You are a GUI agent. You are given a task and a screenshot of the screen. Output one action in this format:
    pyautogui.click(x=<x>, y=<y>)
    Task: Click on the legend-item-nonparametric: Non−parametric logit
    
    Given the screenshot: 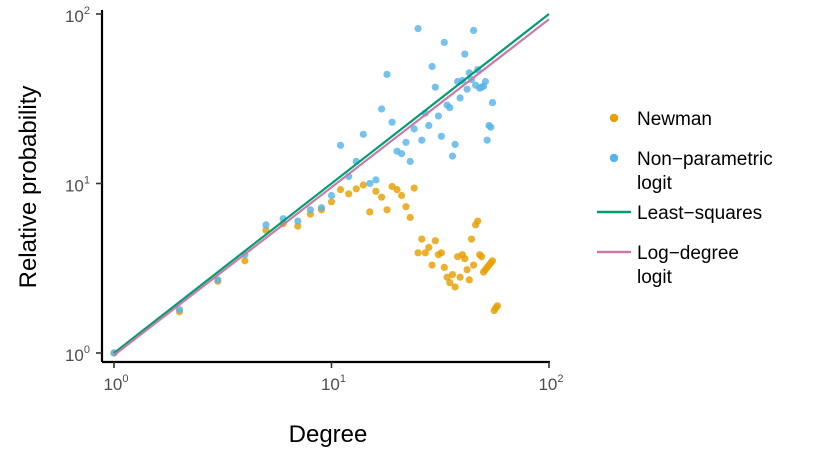 What is the action you would take?
    pyautogui.click(x=691, y=171)
    